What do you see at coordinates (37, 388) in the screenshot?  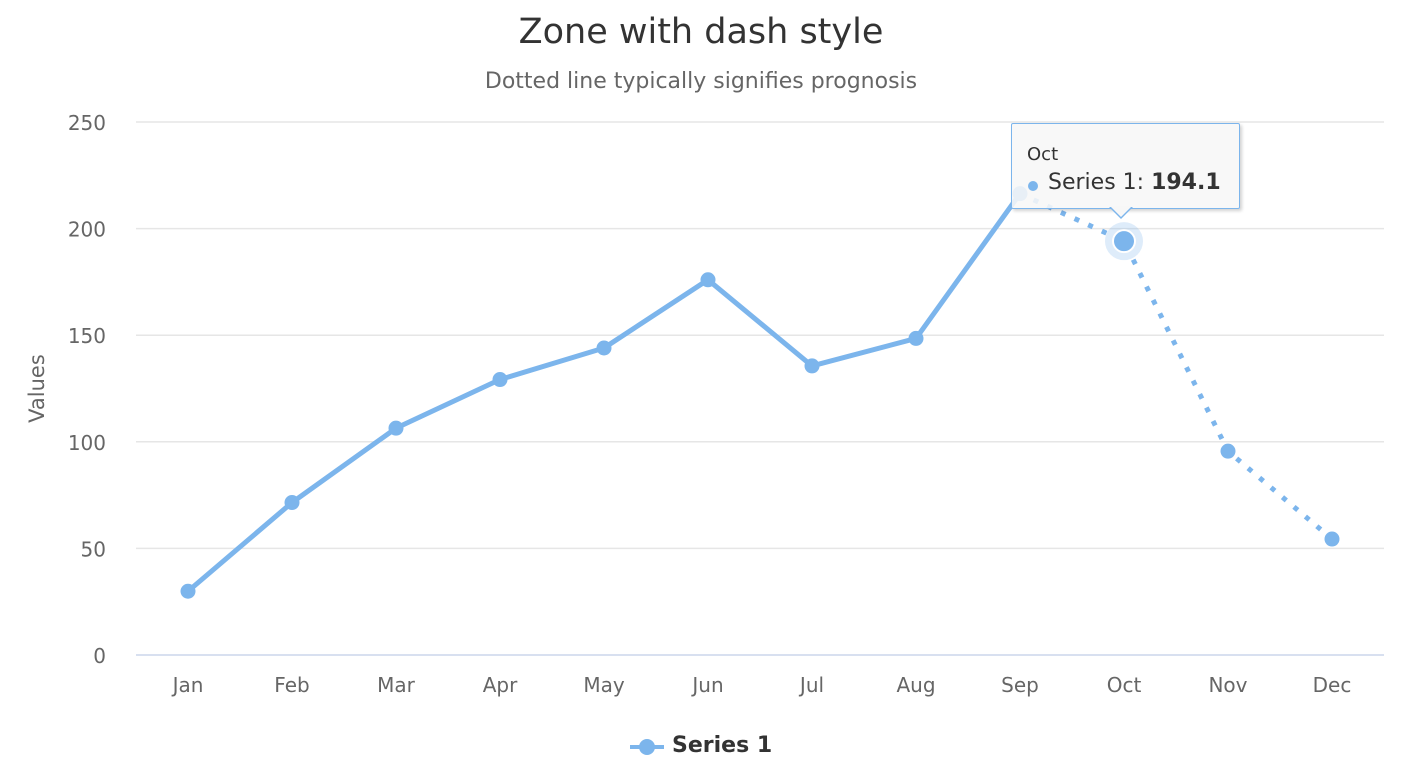 I see `y-axis-title: Values` at bounding box center [37, 388].